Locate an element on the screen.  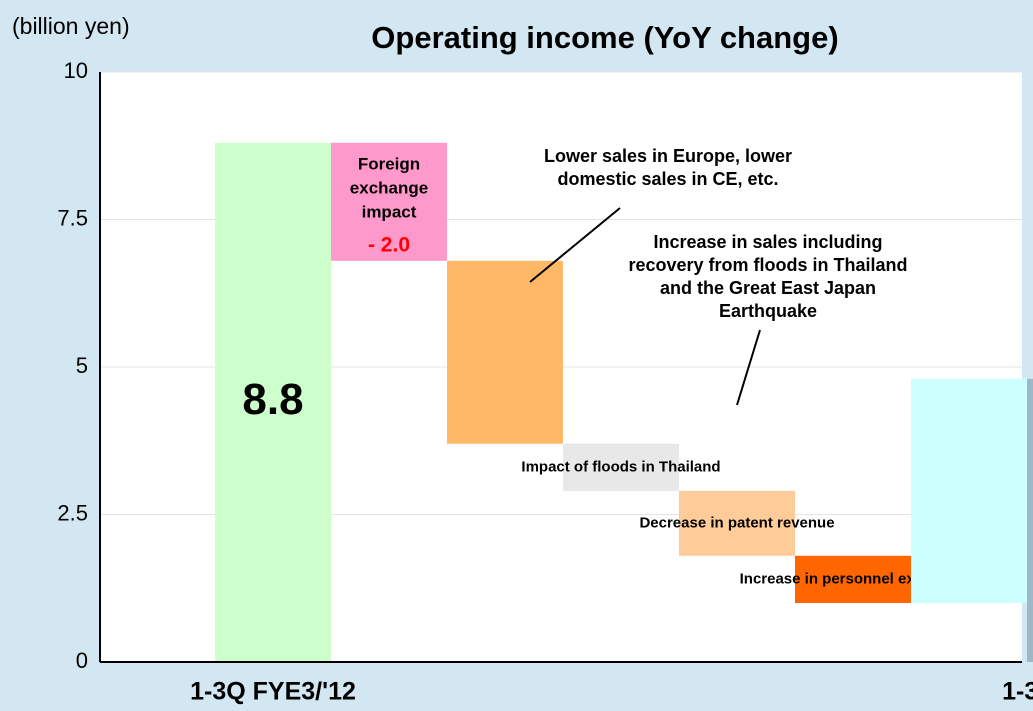
y-tick-label: 0 is located at coordinates (82, 660).